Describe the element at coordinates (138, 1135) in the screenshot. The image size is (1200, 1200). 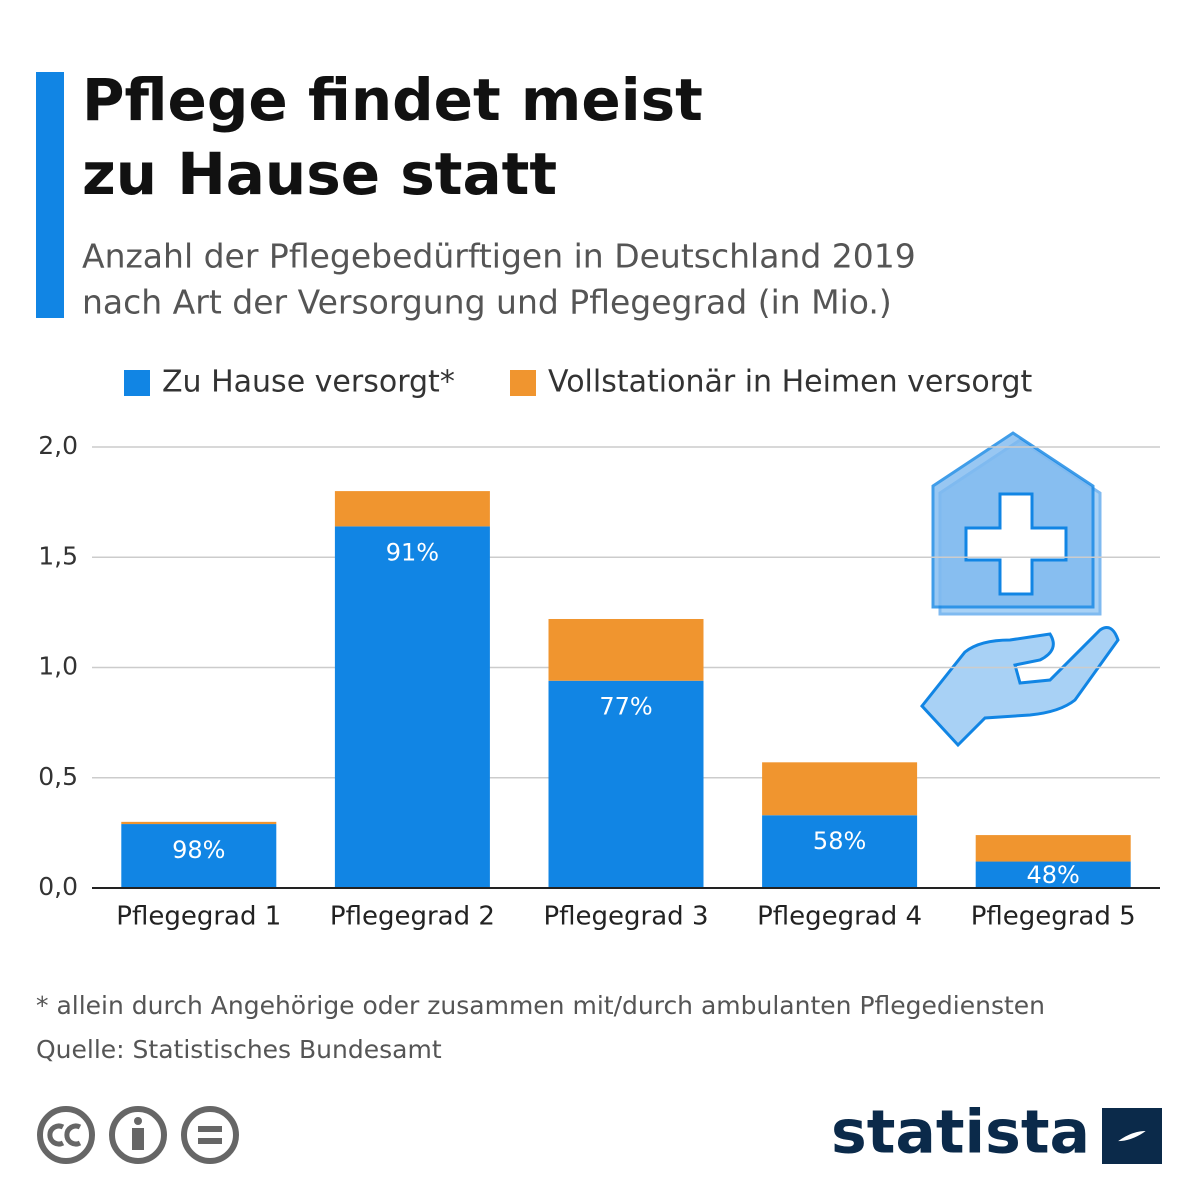
I see `license-icons` at that location.